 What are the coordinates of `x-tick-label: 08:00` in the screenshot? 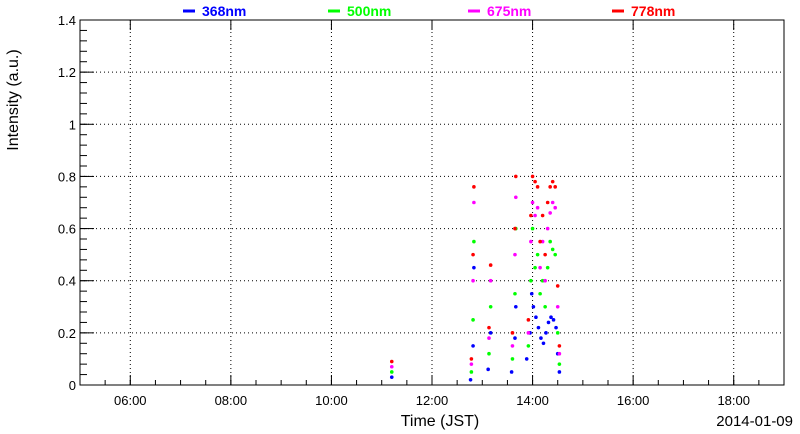 It's located at (231, 400).